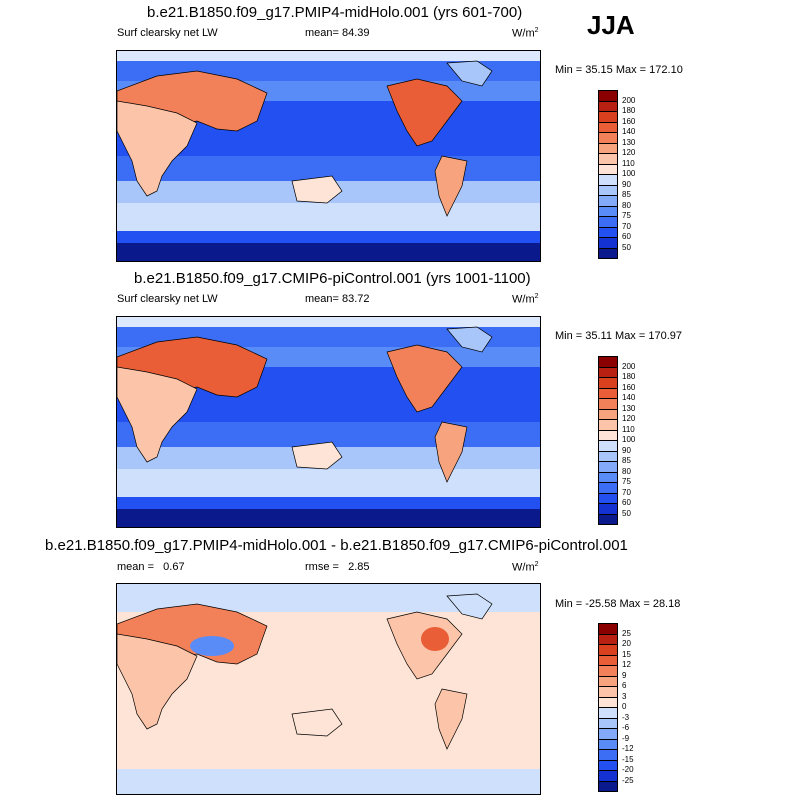 Image resolution: width=800 pixels, height=800 pixels. Describe the element at coordinates (328, 781) in the screenshot. I see `antarctic-negative-band` at that location.